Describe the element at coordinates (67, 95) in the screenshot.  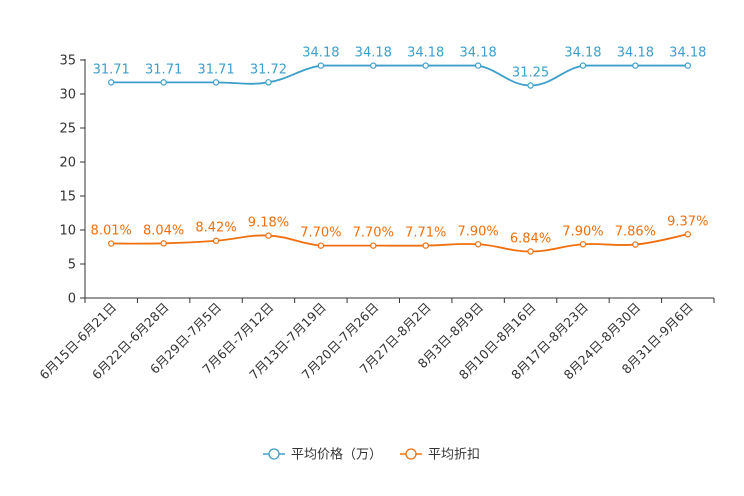
I see `y-tick-label: 30` at that location.